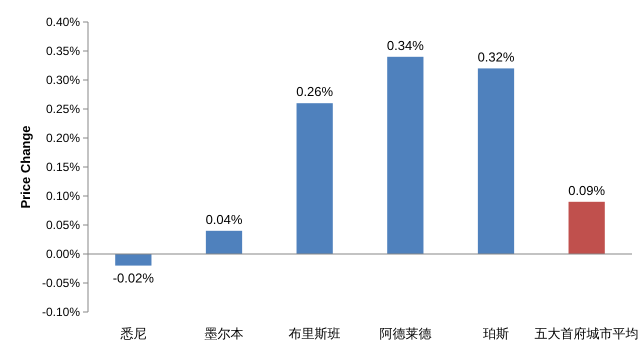 This screenshot has width=642, height=352. I want to click on data-label: 0.04%, so click(224, 219).